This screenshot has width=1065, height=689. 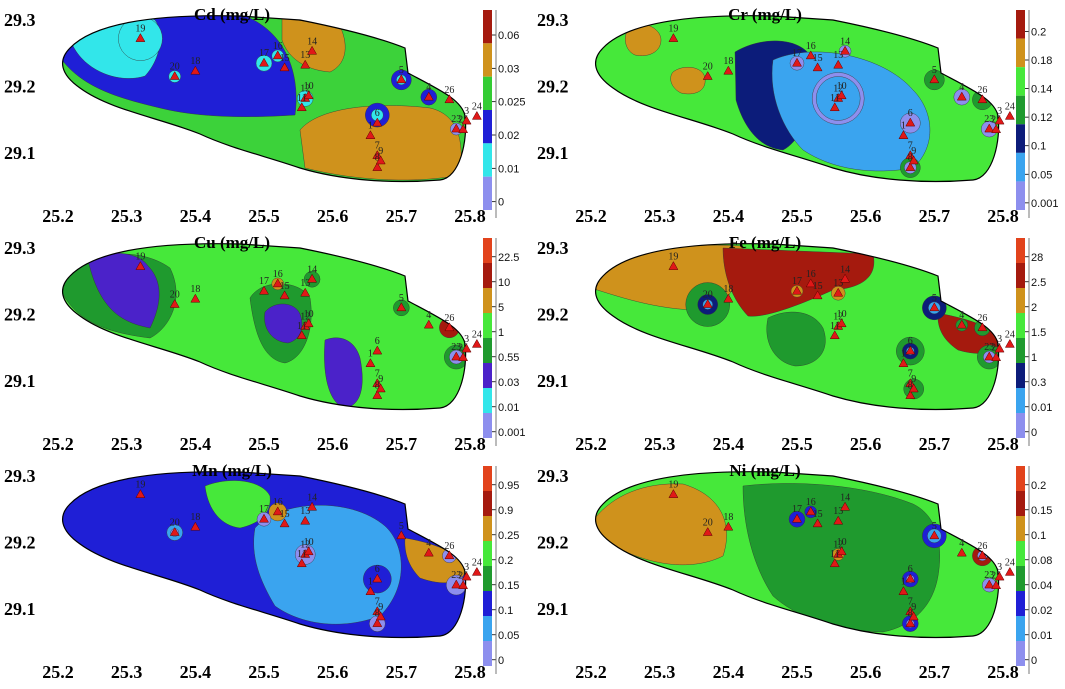 I want to click on sample-site-label: 10, so click(x=309, y=86).